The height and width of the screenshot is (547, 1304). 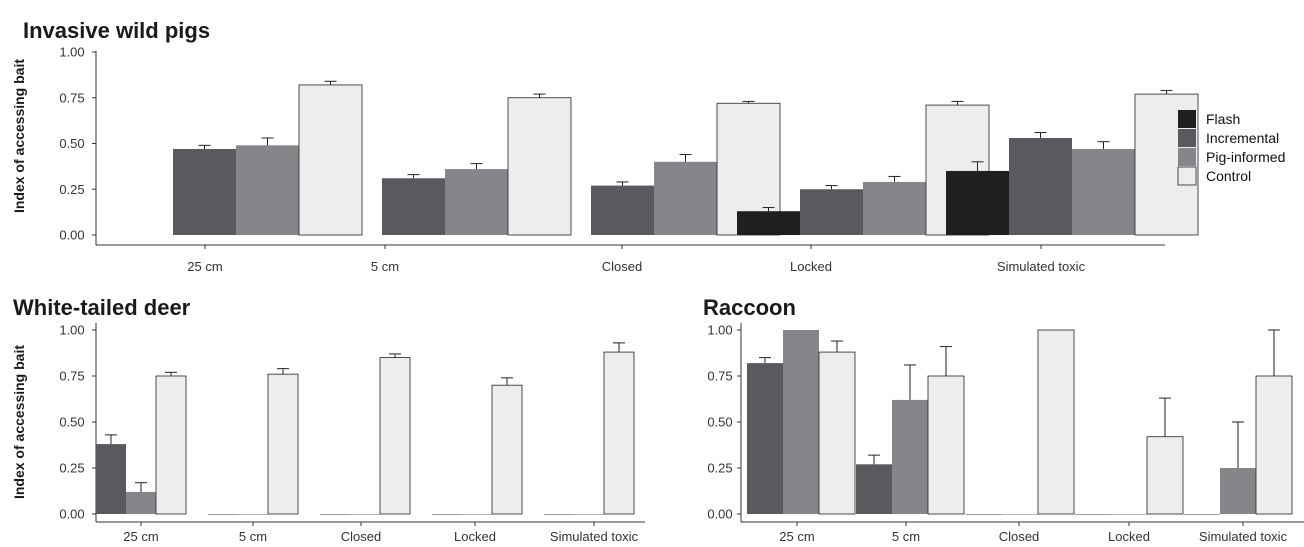 I want to click on legend-label: Flash, so click(x=1223, y=119).